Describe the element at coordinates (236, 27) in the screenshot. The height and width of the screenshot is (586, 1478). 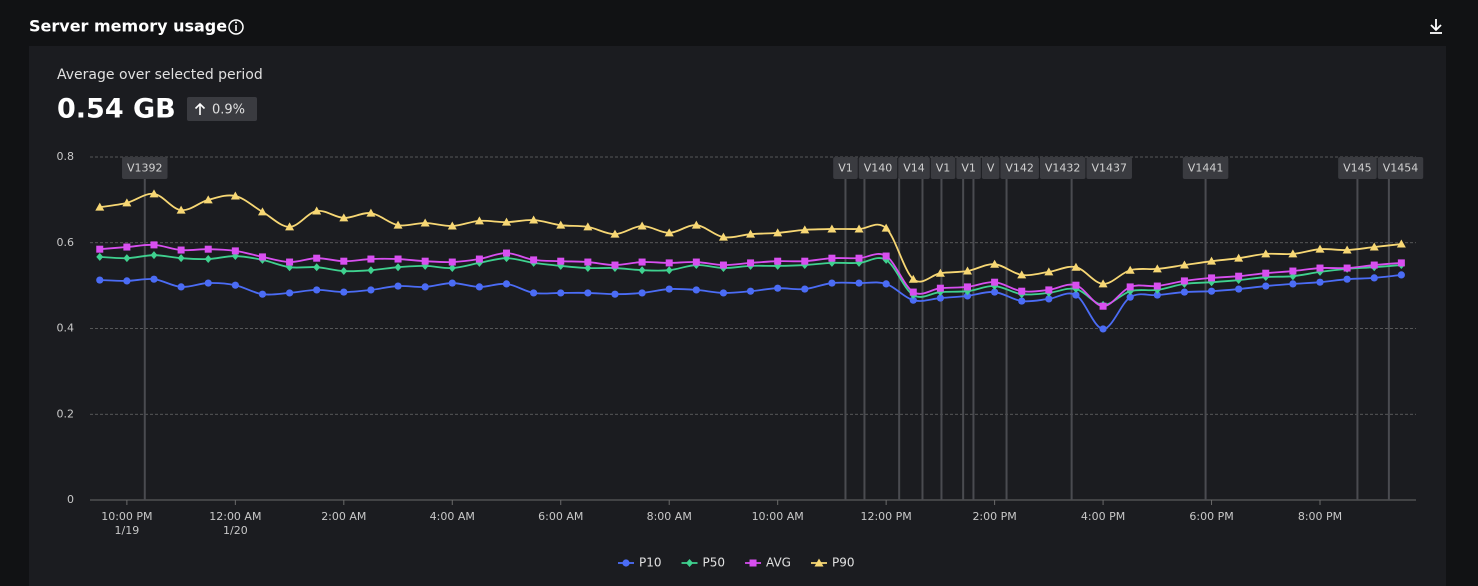
I see `info-icon` at that location.